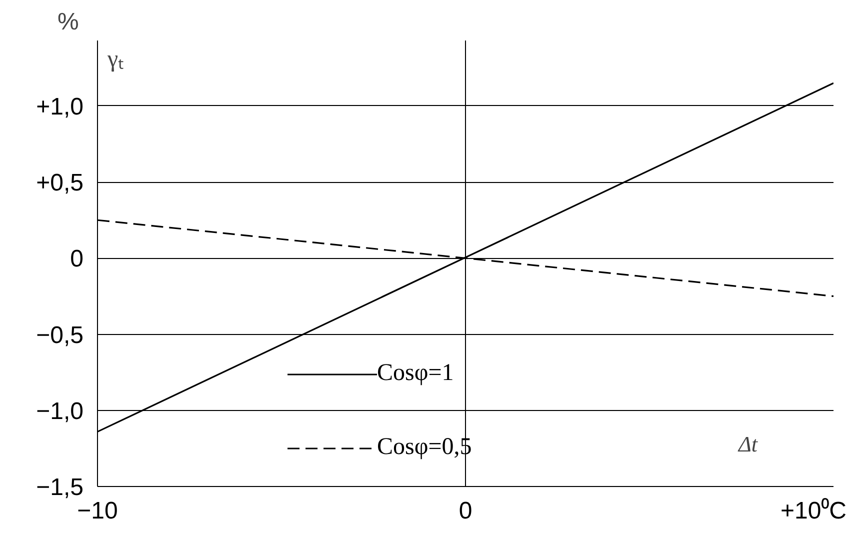 The height and width of the screenshot is (554, 846). Describe the element at coordinates (813, 511) in the screenshot. I see `x-tick-label: +10⁰C` at that location.